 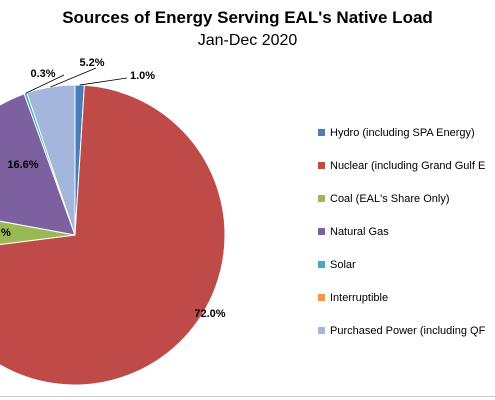 What do you see at coordinates (142, 76) in the screenshot?
I see `data-label-hydro: 1.0%` at bounding box center [142, 76].